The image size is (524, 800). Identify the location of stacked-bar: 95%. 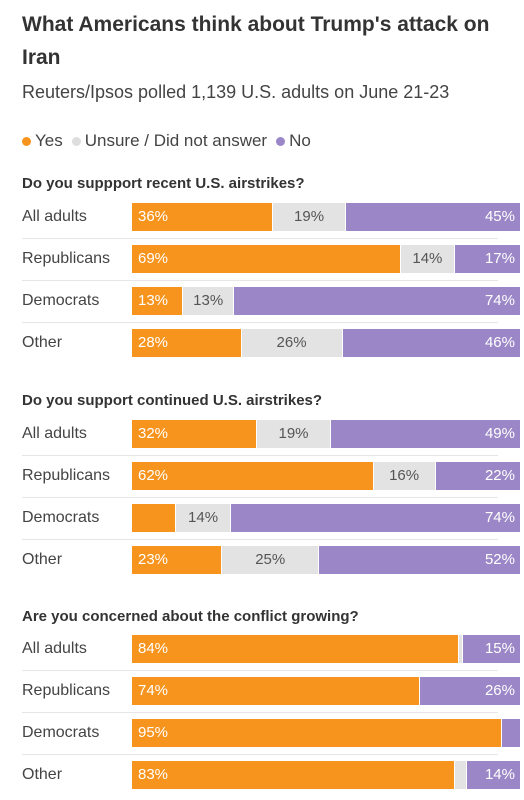
(326, 733).